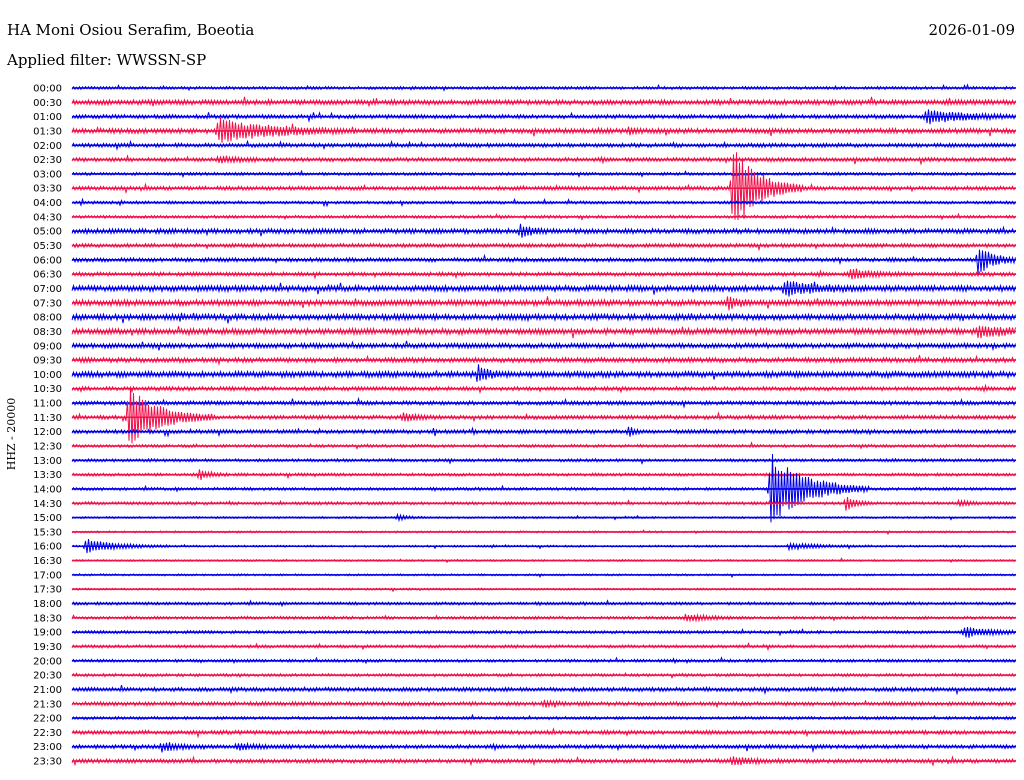  What do you see at coordinates (47, 575) in the screenshot?
I see `row-time-label: 17:00` at bounding box center [47, 575].